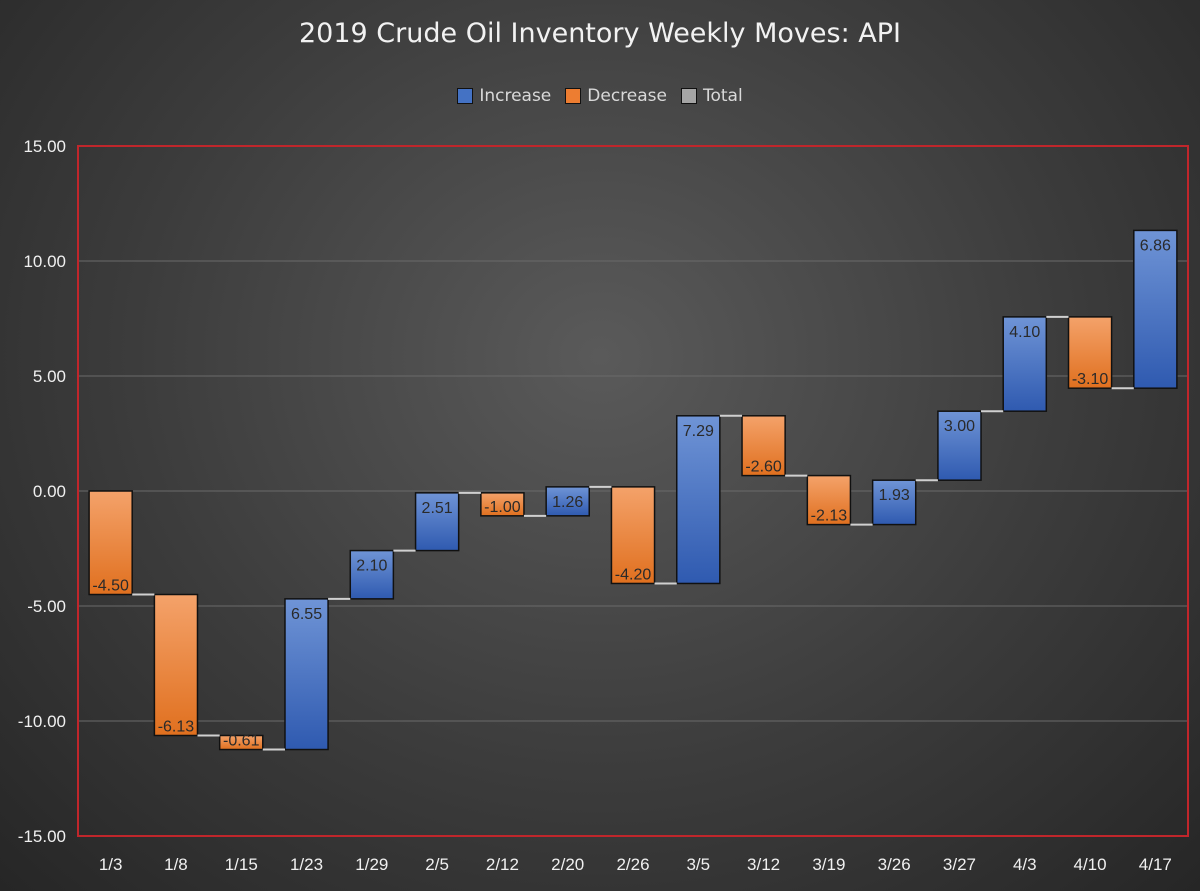 This screenshot has width=1200, height=891. I want to click on data-label: -1.00, so click(502, 507).